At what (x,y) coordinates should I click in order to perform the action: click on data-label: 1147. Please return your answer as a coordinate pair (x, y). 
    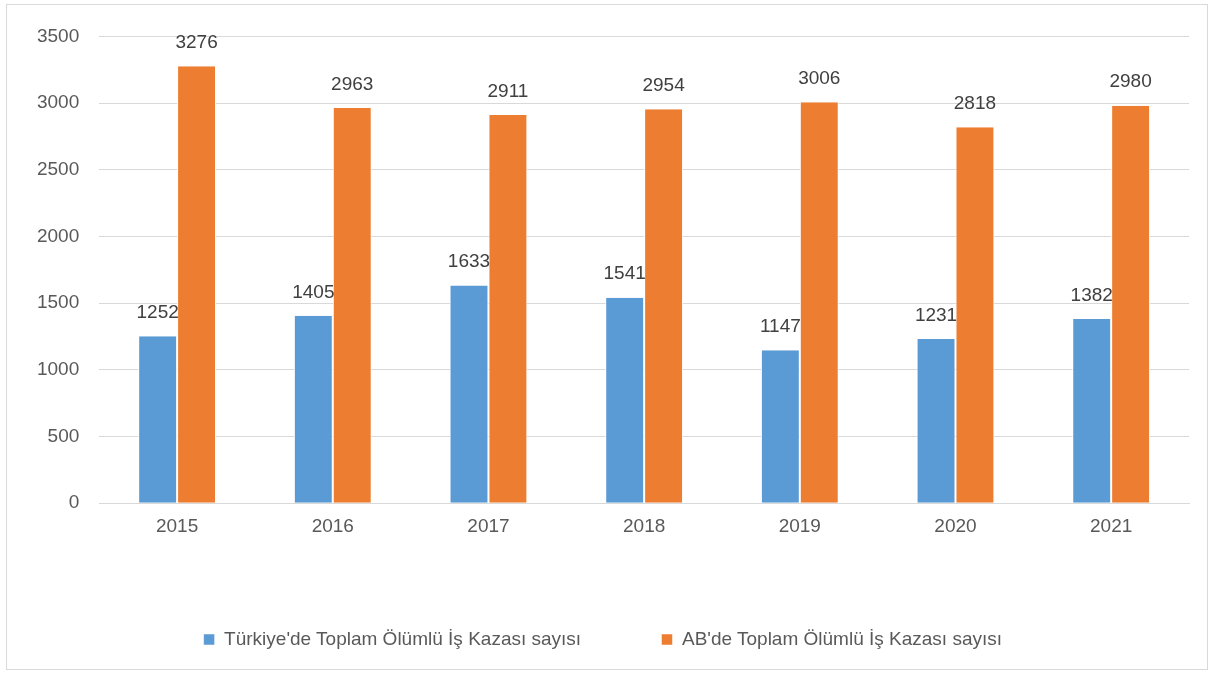
    Looking at the image, I should click on (780, 325).